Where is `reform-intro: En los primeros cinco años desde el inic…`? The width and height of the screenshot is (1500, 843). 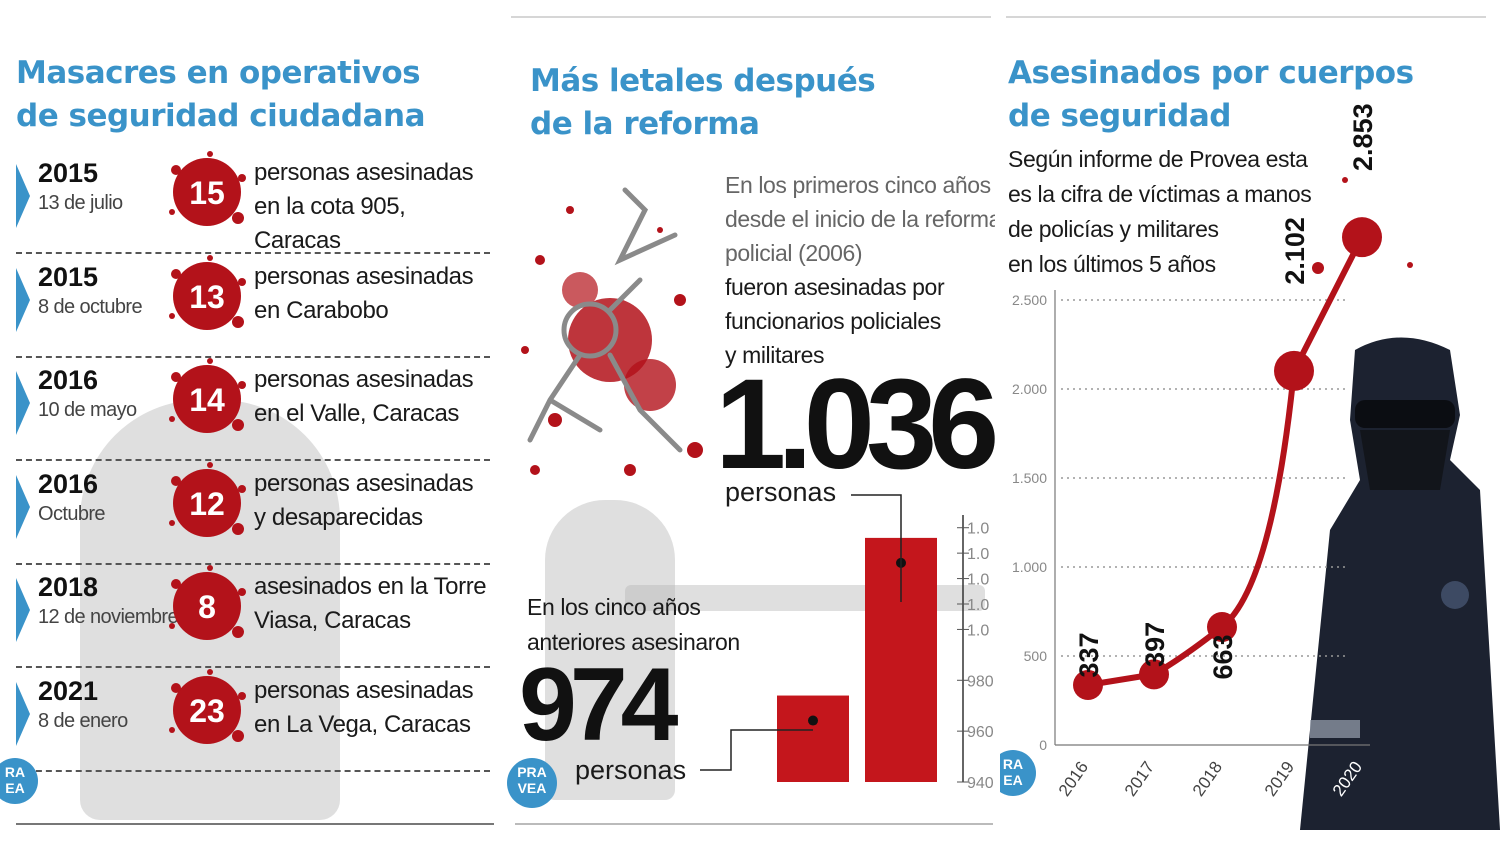
reform-intro: En los primeros cinco años desde el inic… is located at coordinates (860, 270).